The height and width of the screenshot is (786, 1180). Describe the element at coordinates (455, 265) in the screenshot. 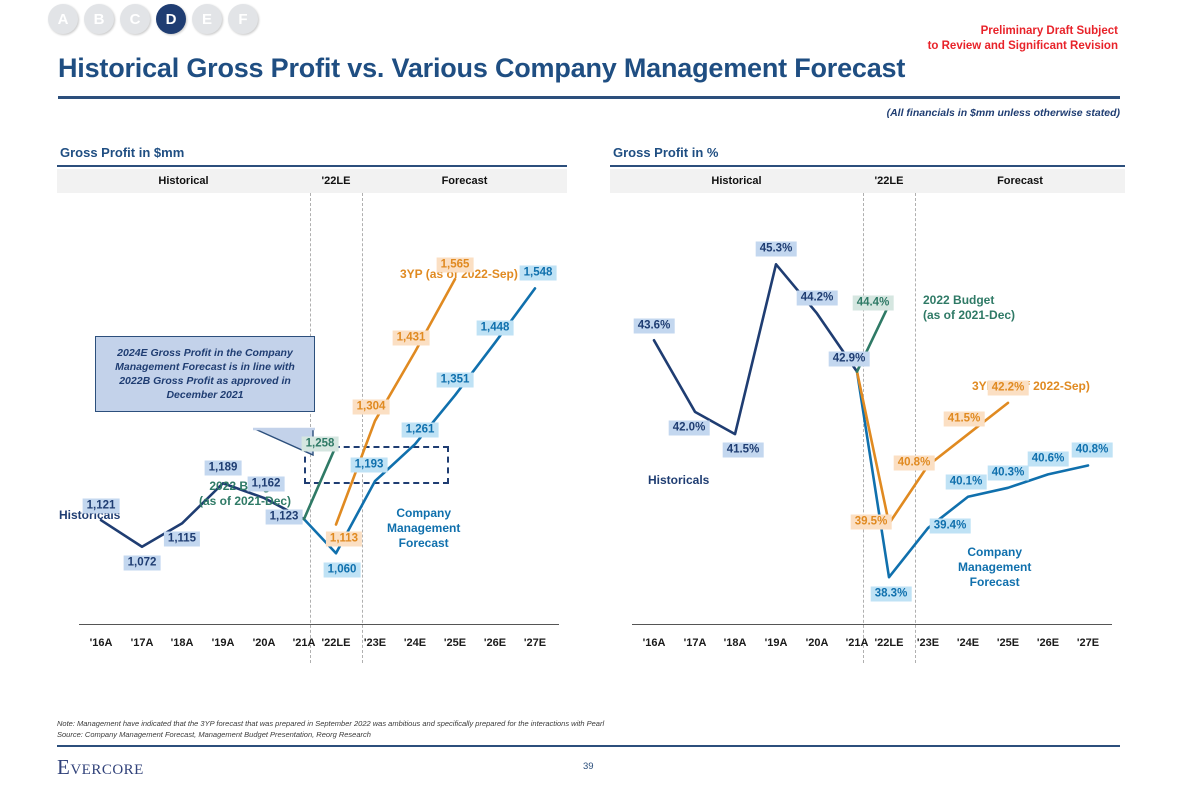

I see `data-label: 1,565` at that location.